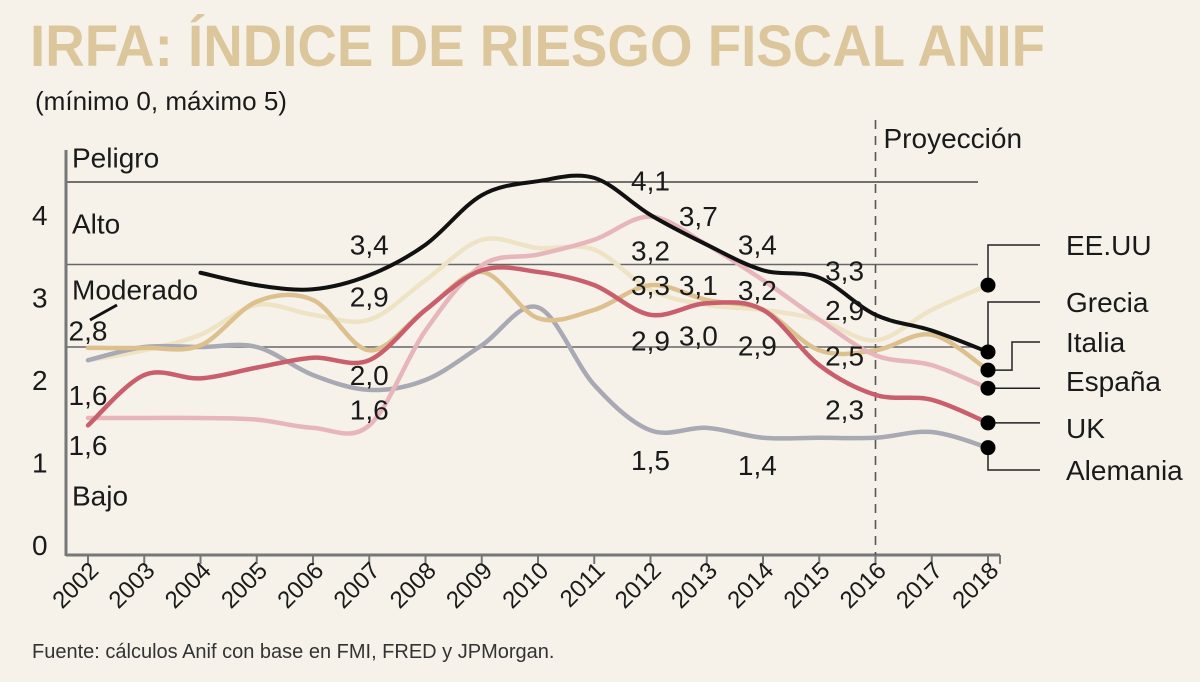 The width and height of the screenshot is (1200, 682). Describe the element at coordinates (135, 289) in the screenshot. I see `zone-label: Moderado` at that location.